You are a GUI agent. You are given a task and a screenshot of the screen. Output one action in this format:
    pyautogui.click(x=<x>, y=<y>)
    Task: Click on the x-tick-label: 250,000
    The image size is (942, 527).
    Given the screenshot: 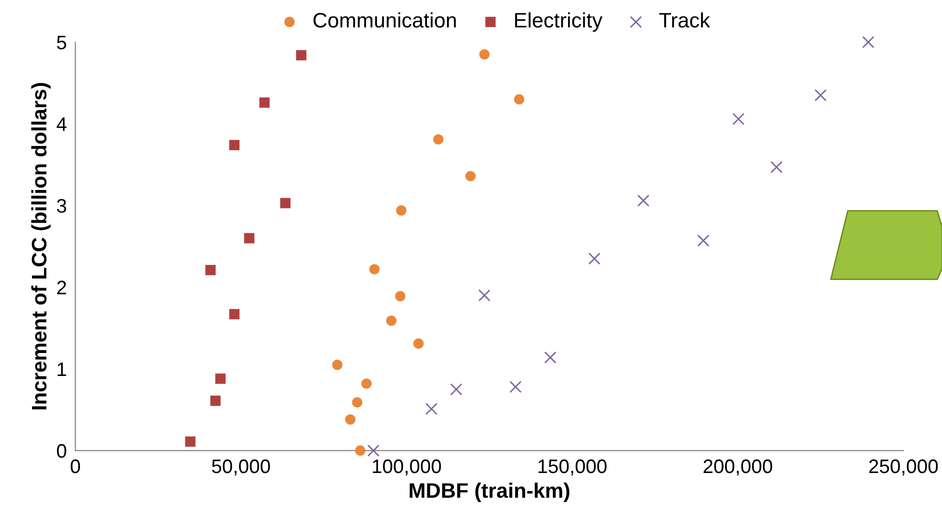 What is the action you would take?
    pyautogui.click(x=903, y=467)
    